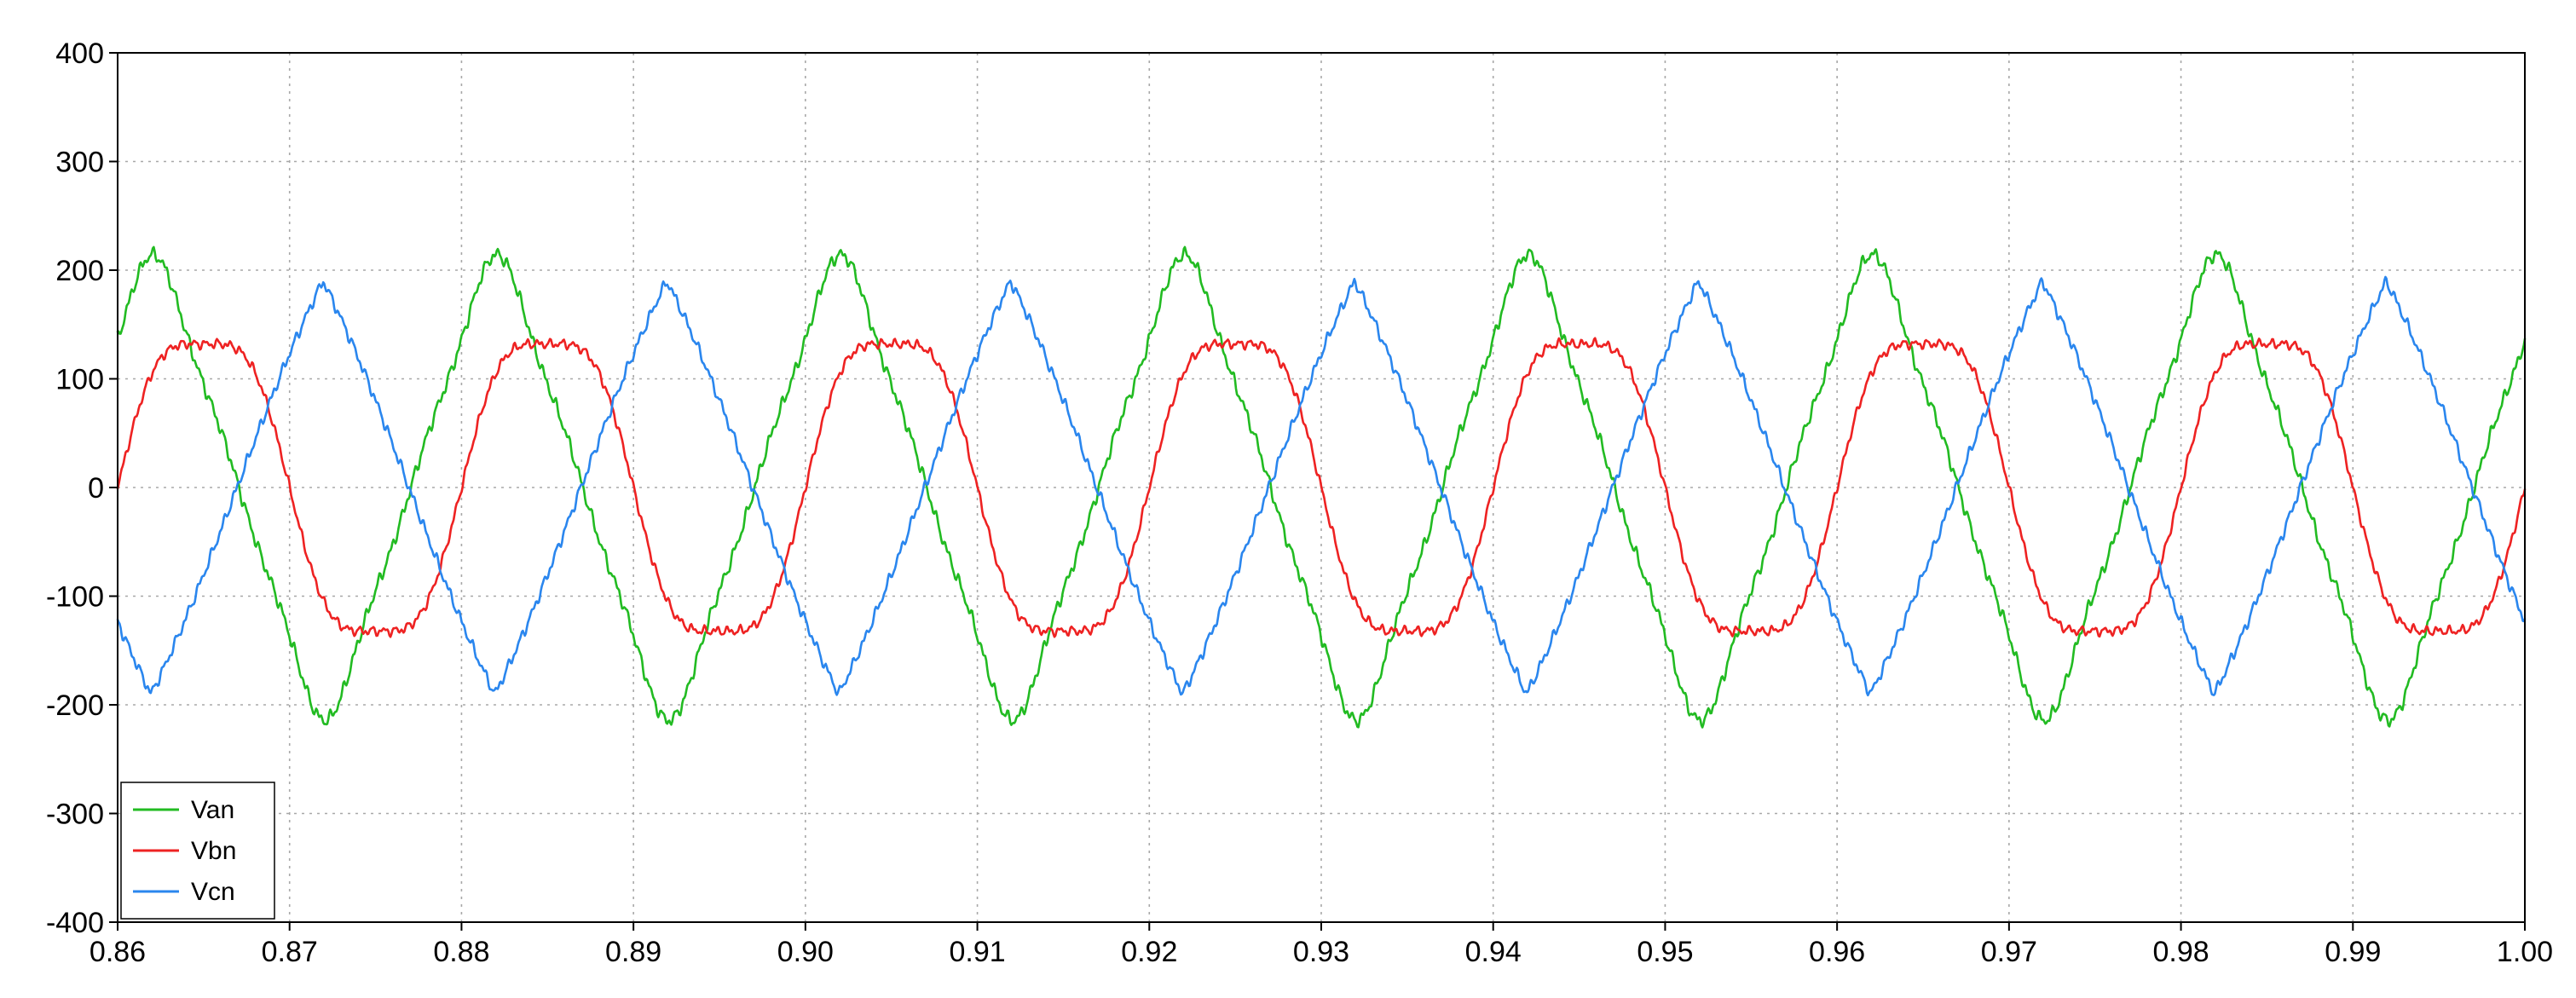 This screenshot has height=998, width=2576. Describe the element at coordinates (79, 380) in the screenshot. I see `y-tick-label: 100` at that location.